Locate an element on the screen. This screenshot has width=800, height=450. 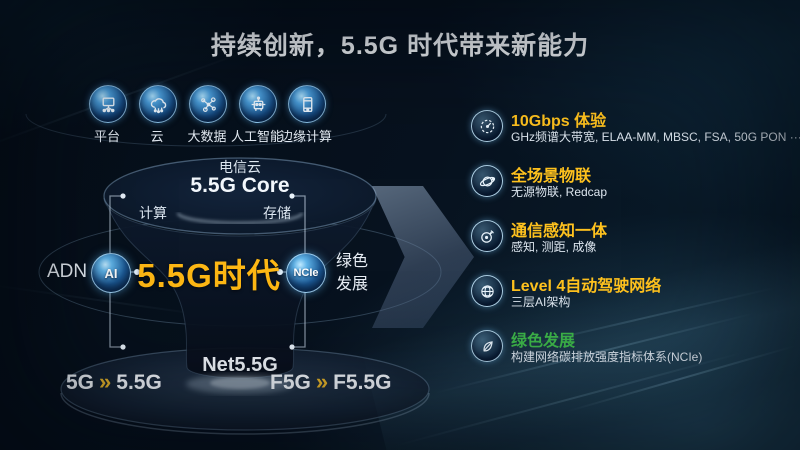
bigdata-icon is located at coordinates (208, 104).